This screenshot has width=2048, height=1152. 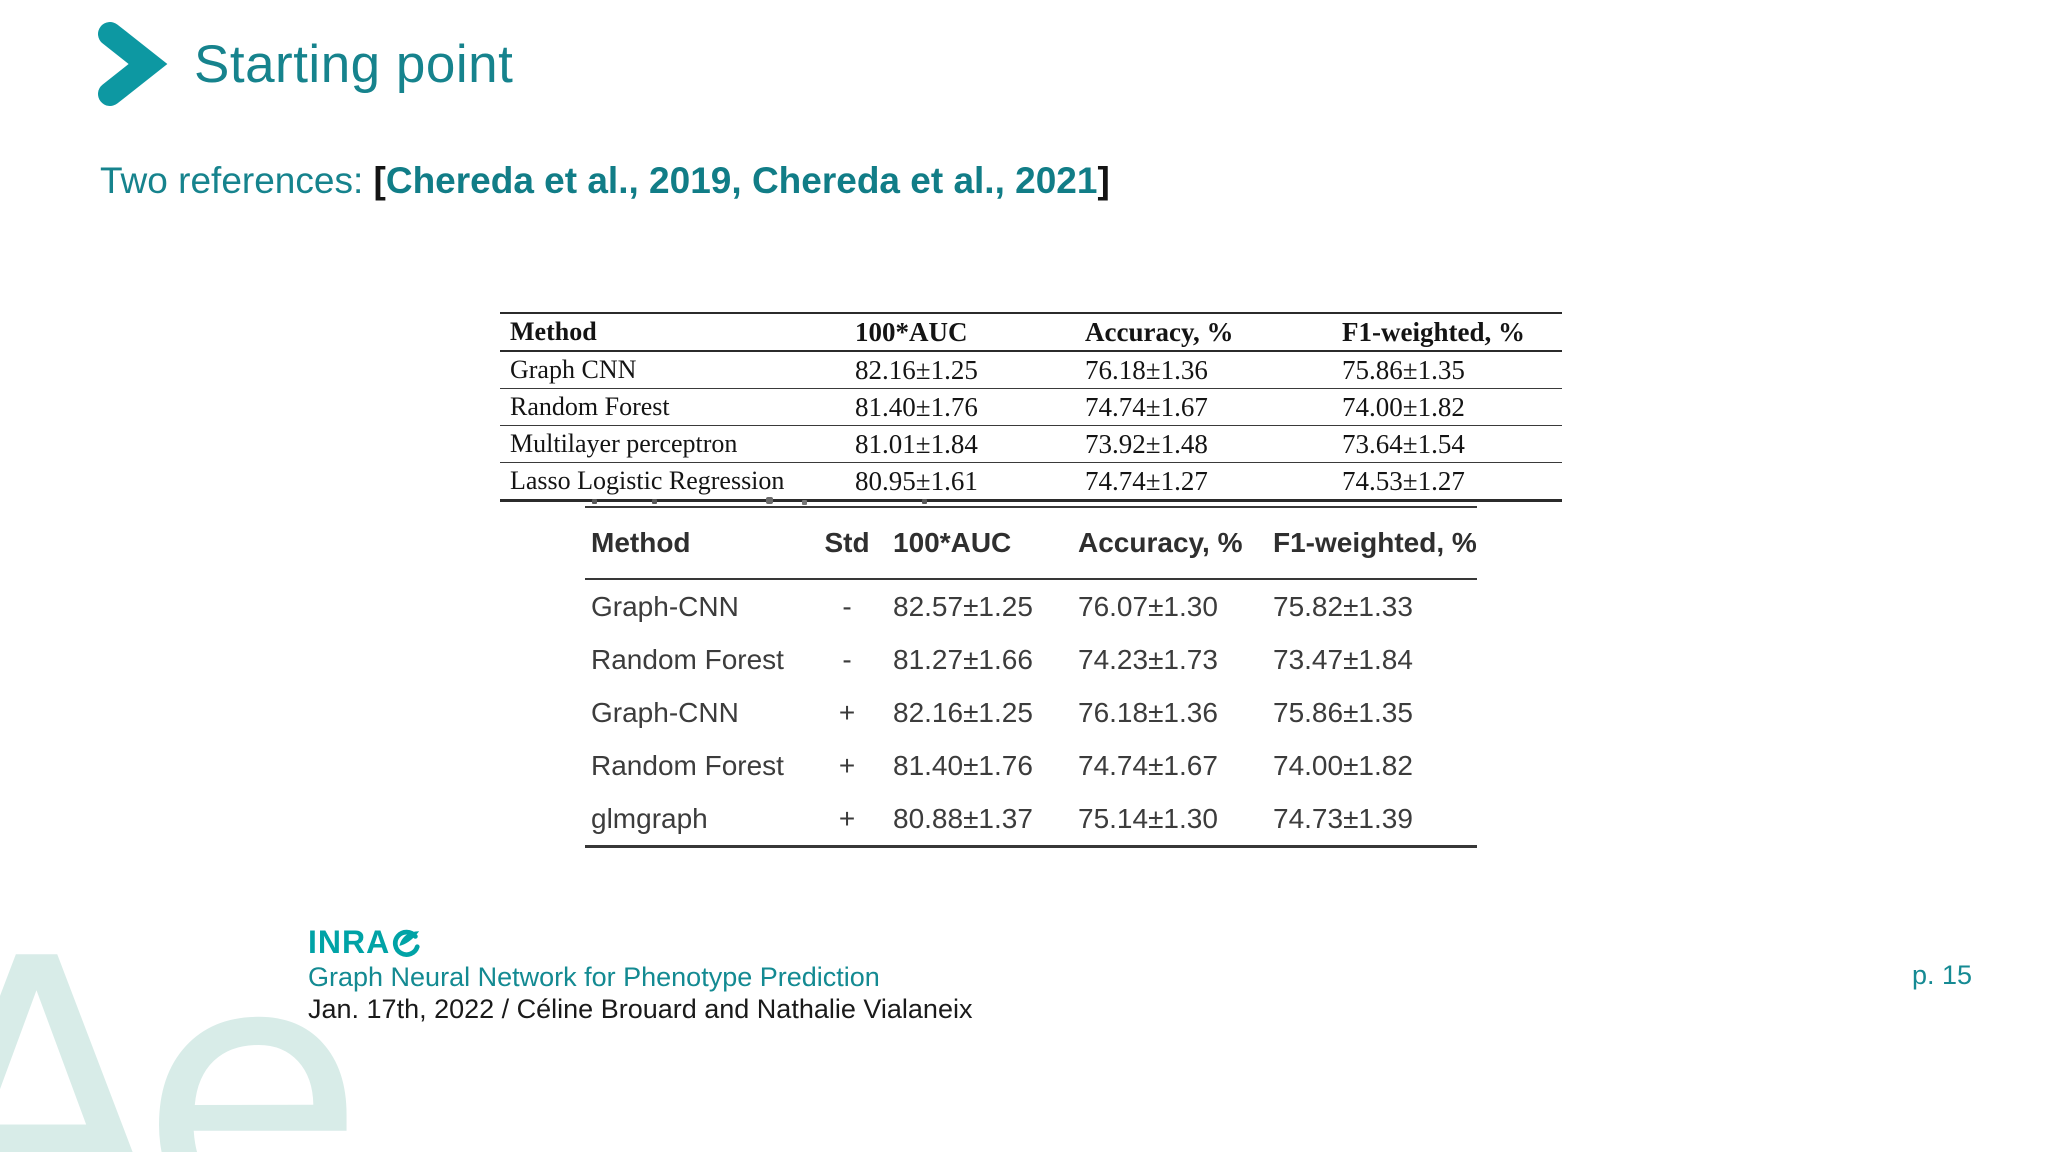 I want to click on table2-cell: 82.57±1.25, so click(x=963, y=606).